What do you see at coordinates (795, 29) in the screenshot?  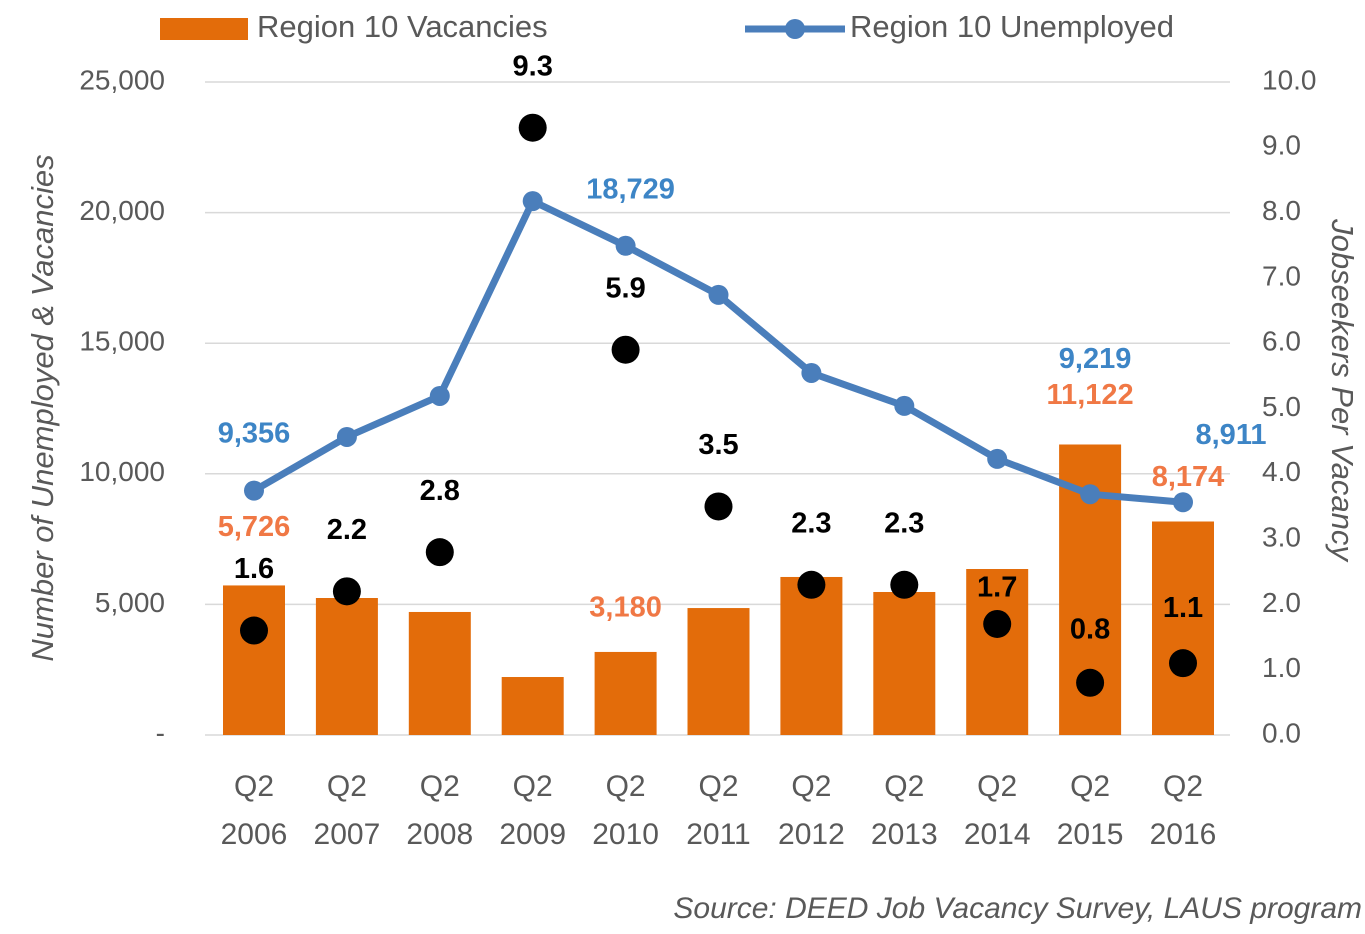 I see `legend-marker` at bounding box center [795, 29].